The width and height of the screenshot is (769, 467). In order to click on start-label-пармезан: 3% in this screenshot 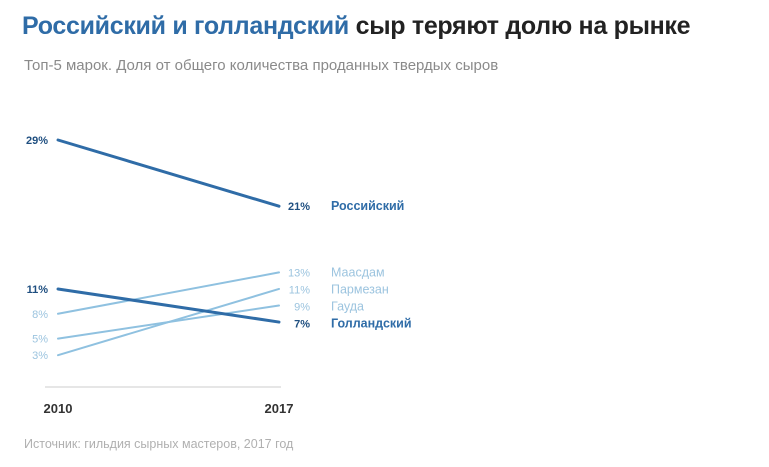, I will do `click(40, 356)`.